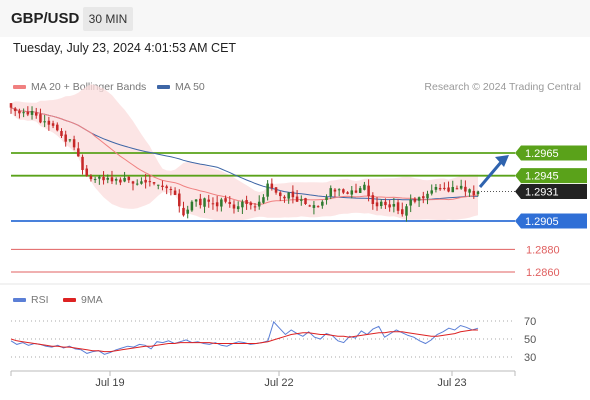  Describe the element at coordinates (295, 18) in the screenshot. I see `chart-header: GBP/USD 30 MIN` at that location.